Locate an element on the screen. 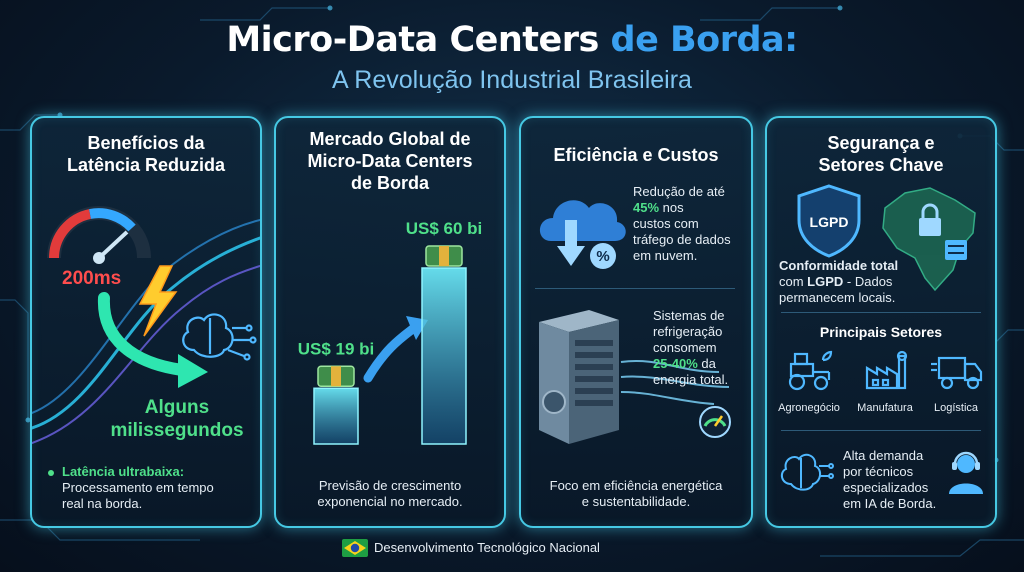  percent-symbol: % is located at coordinates (602, 256).